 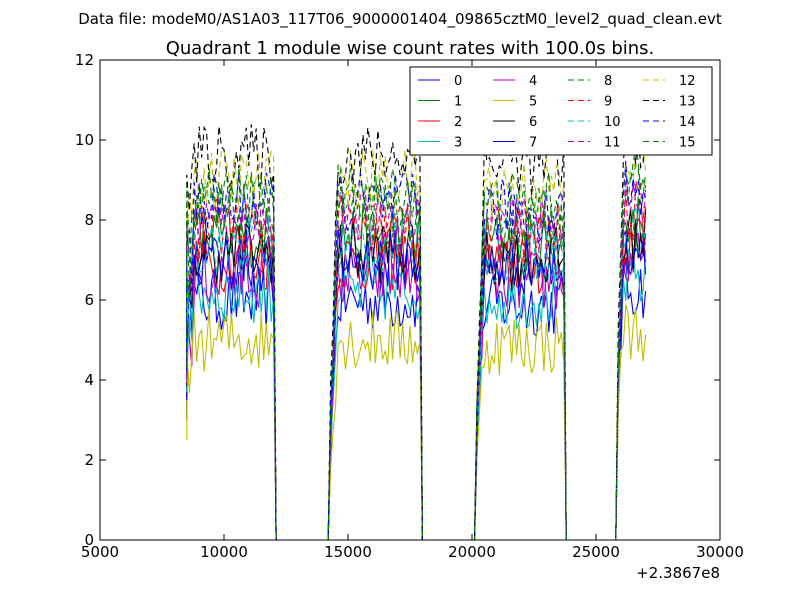 What do you see at coordinates (596, 552) in the screenshot?
I see `x-tick-label: 25000` at bounding box center [596, 552].